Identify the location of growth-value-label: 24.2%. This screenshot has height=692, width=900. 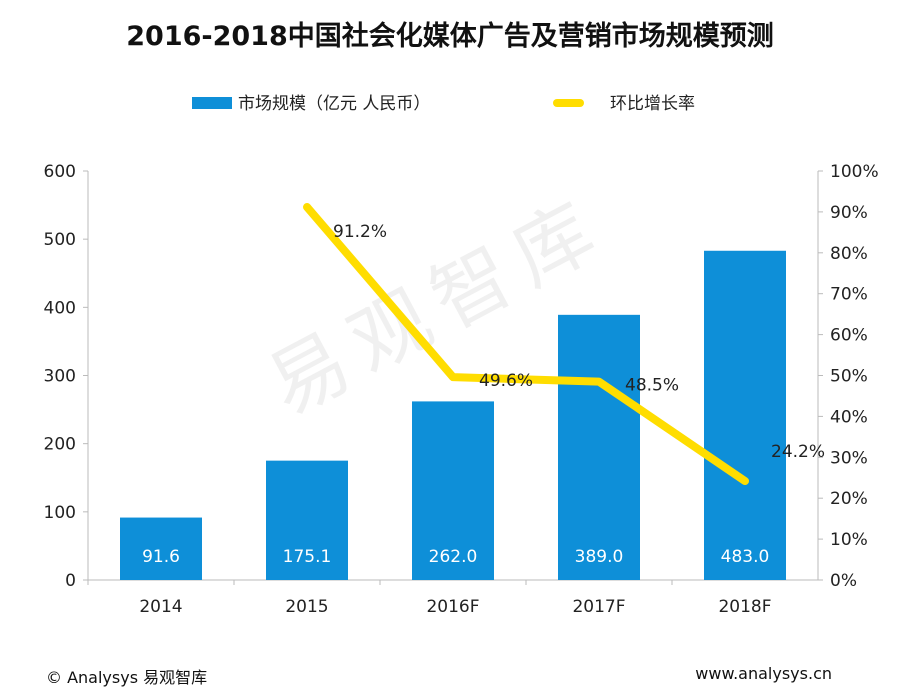
(798, 452).